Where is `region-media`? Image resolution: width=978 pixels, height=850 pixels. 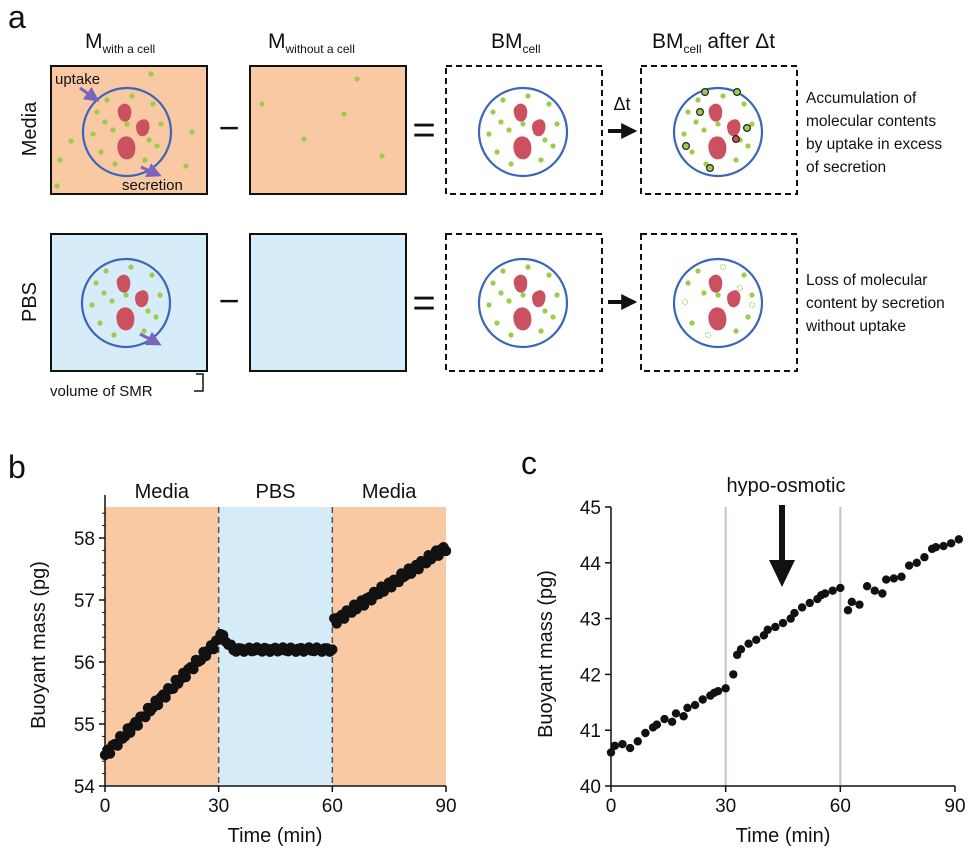
region-media is located at coordinates (389, 646).